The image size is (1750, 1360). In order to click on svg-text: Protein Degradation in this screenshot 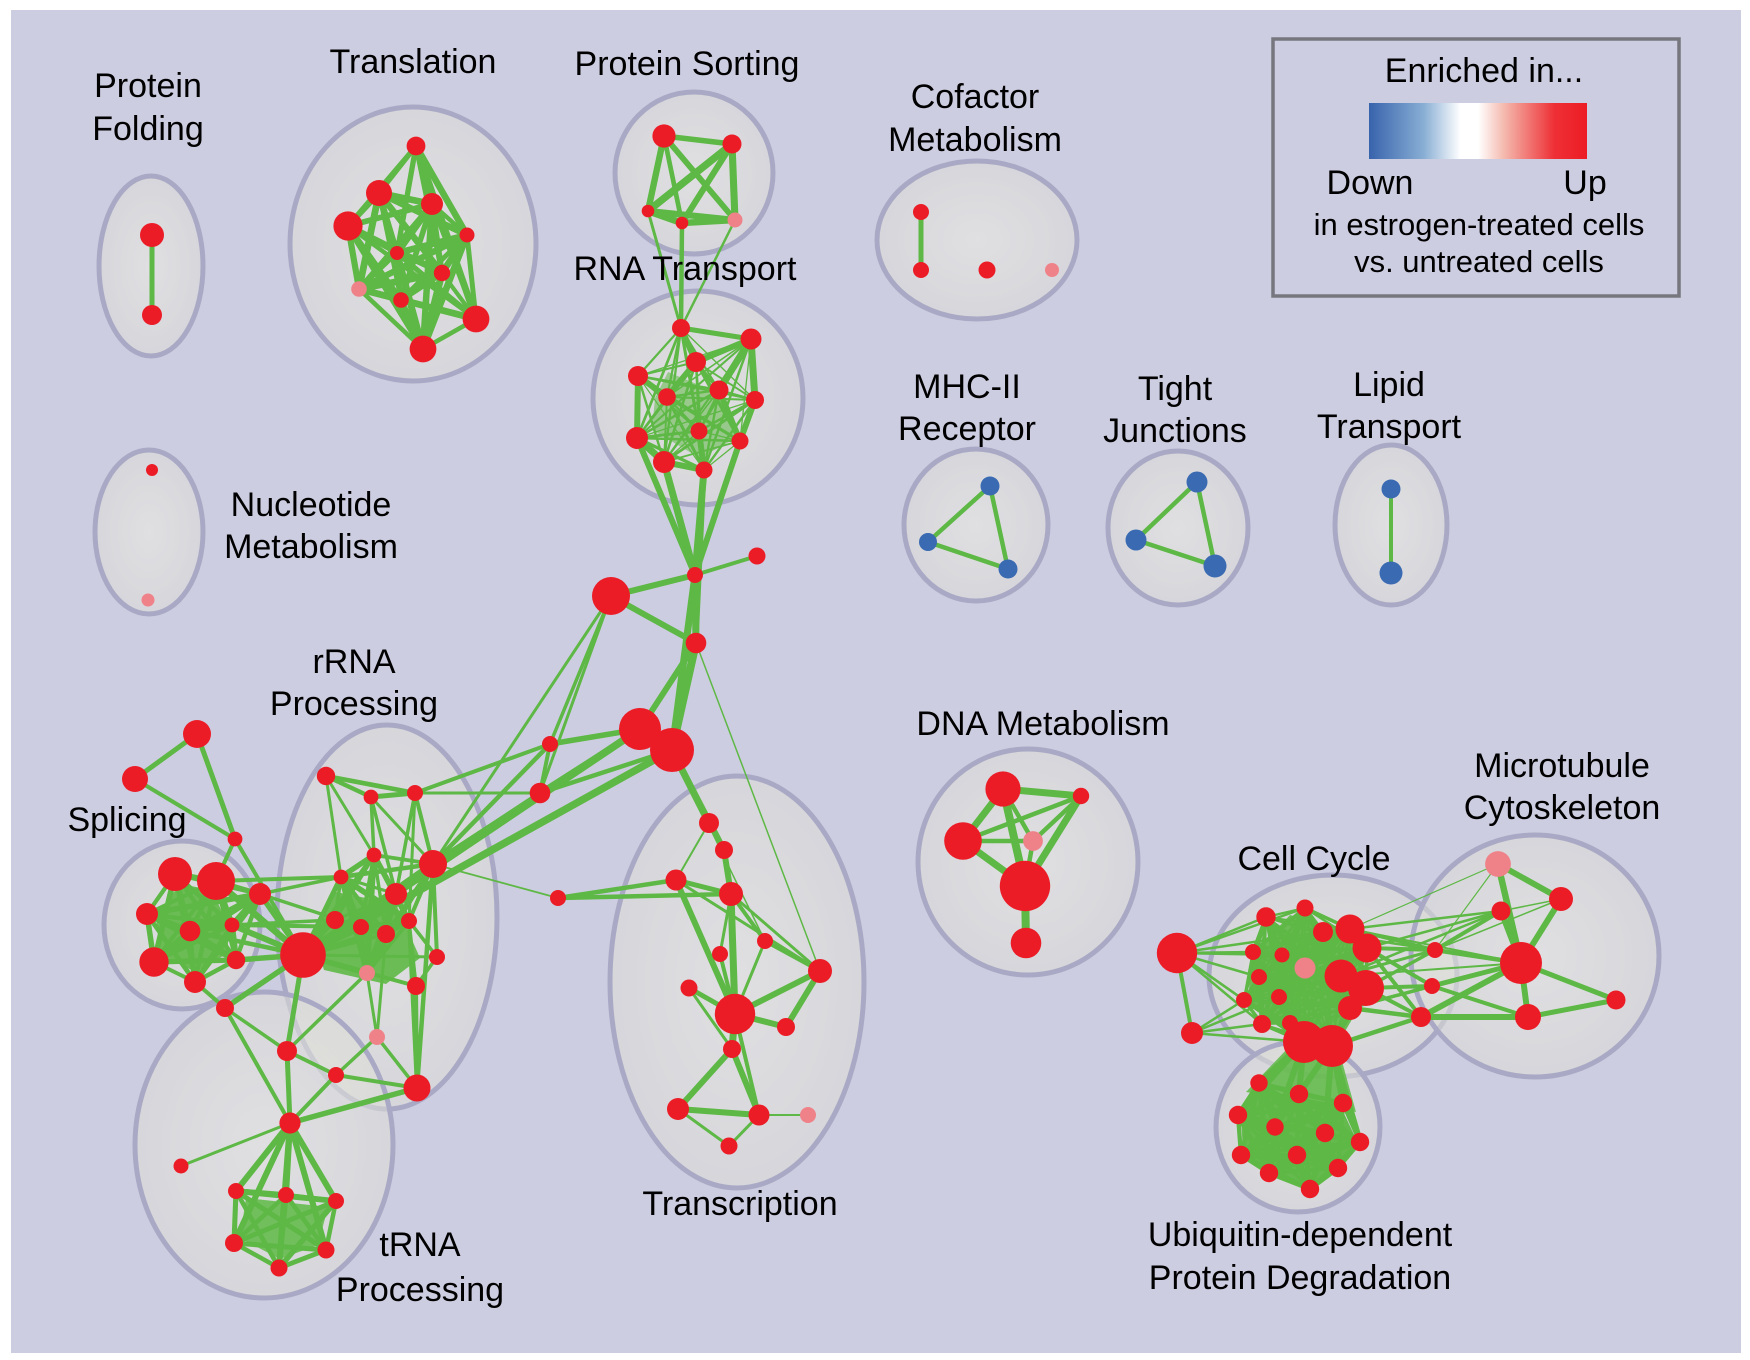, I will do `click(1300, 1278)`.